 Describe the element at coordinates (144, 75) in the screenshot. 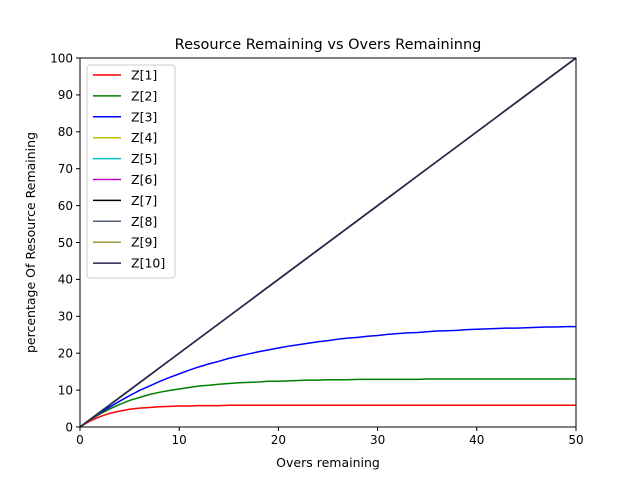

I see `legend-label-1: Z[1]` at that location.